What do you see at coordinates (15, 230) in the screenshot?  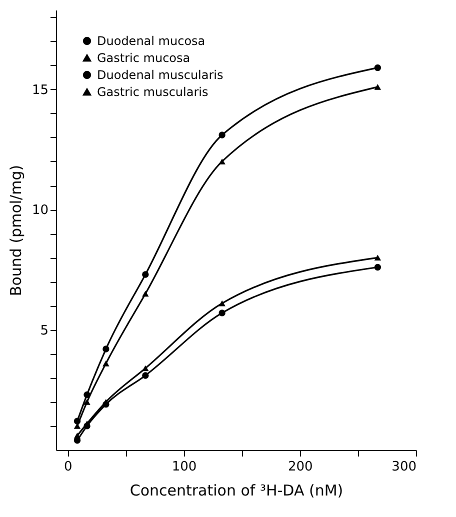 I see `y-axis-title: Bound (pmol/mg)` at bounding box center [15, 230].